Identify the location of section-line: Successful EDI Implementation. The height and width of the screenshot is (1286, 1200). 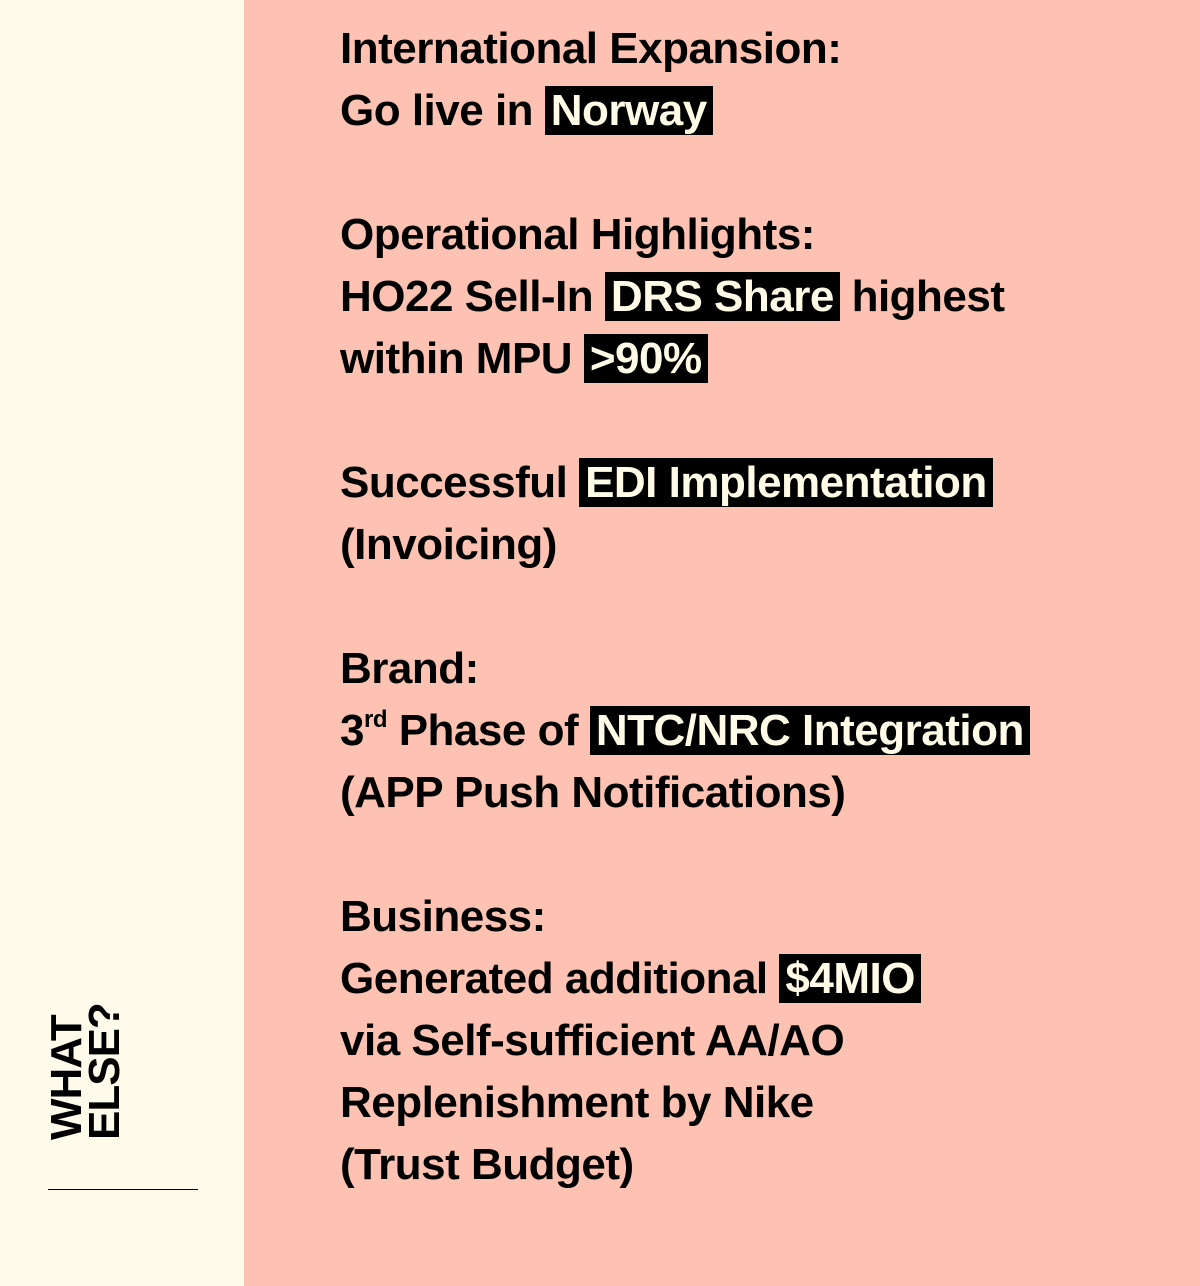
(760, 483).